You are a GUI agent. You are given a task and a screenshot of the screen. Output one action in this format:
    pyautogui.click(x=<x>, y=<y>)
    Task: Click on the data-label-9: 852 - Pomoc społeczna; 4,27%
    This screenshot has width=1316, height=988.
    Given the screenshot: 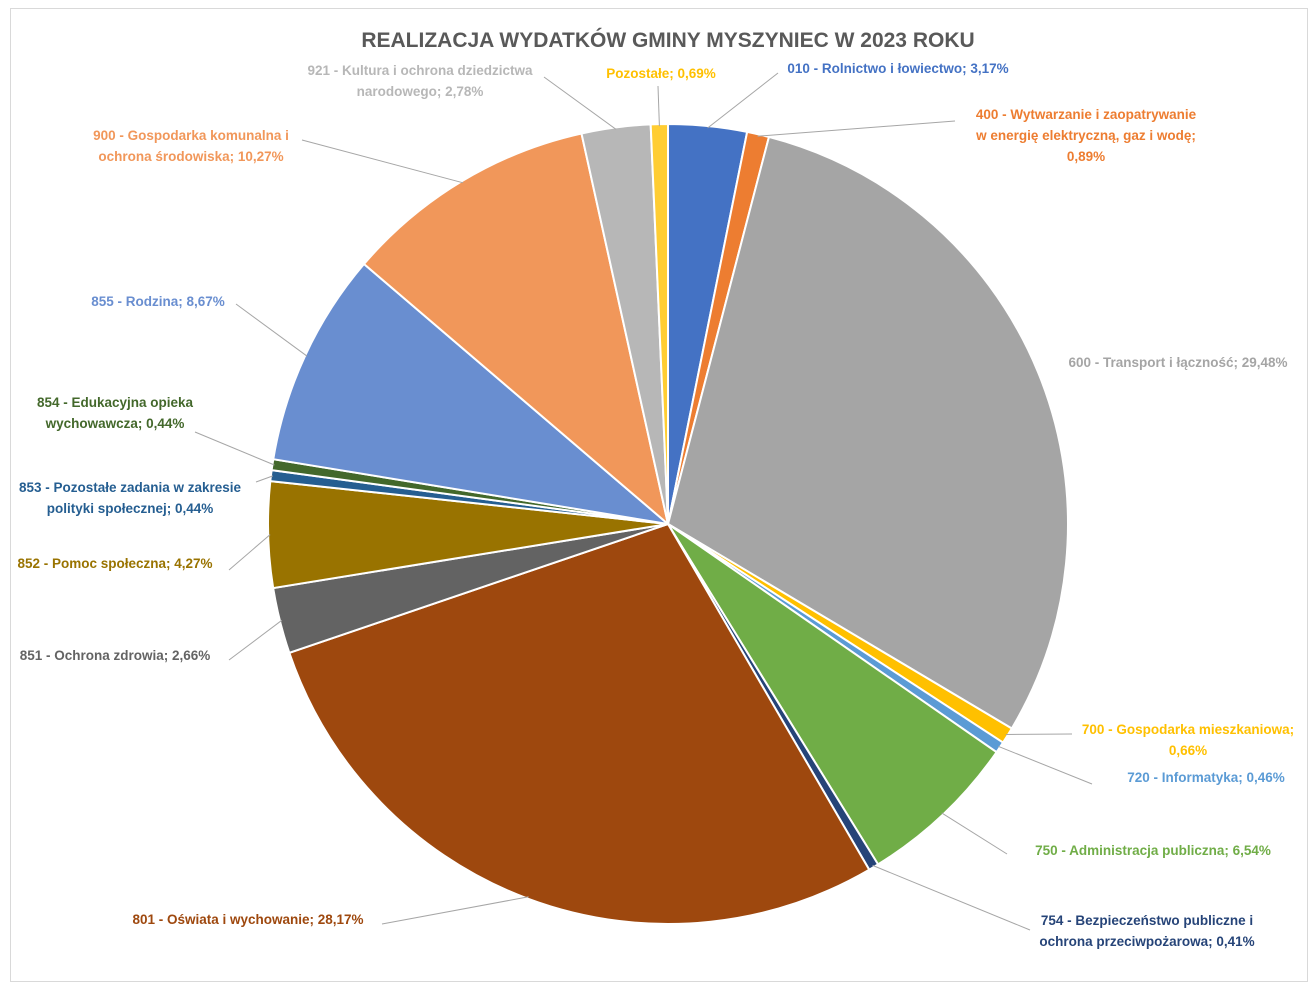 What is the action you would take?
    pyautogui.click(x=114, y=563)
    